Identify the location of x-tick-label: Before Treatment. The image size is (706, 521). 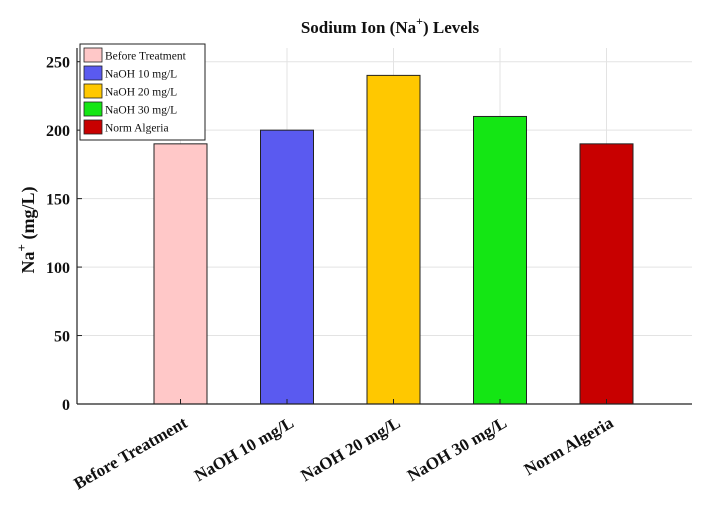
(130, 453).